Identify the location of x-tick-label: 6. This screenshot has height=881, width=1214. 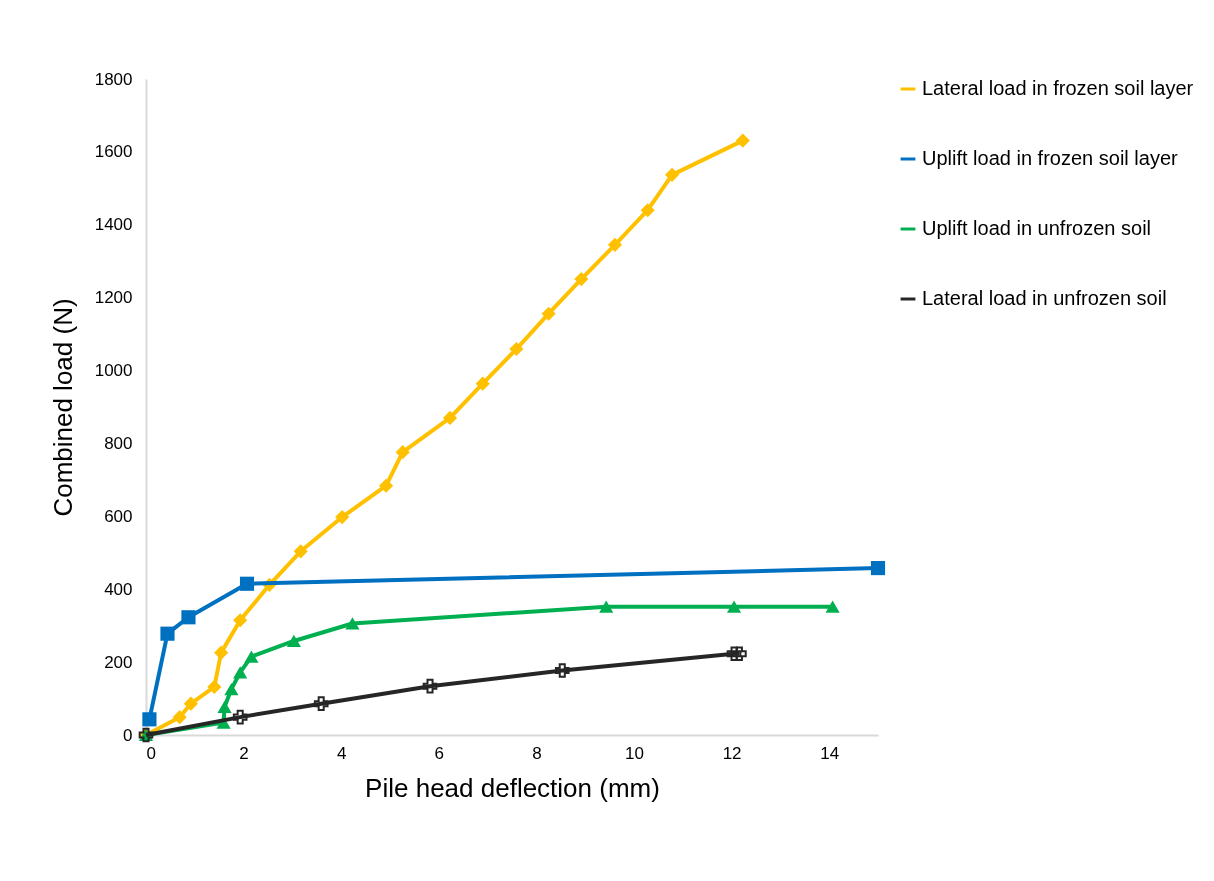
(439, 753).